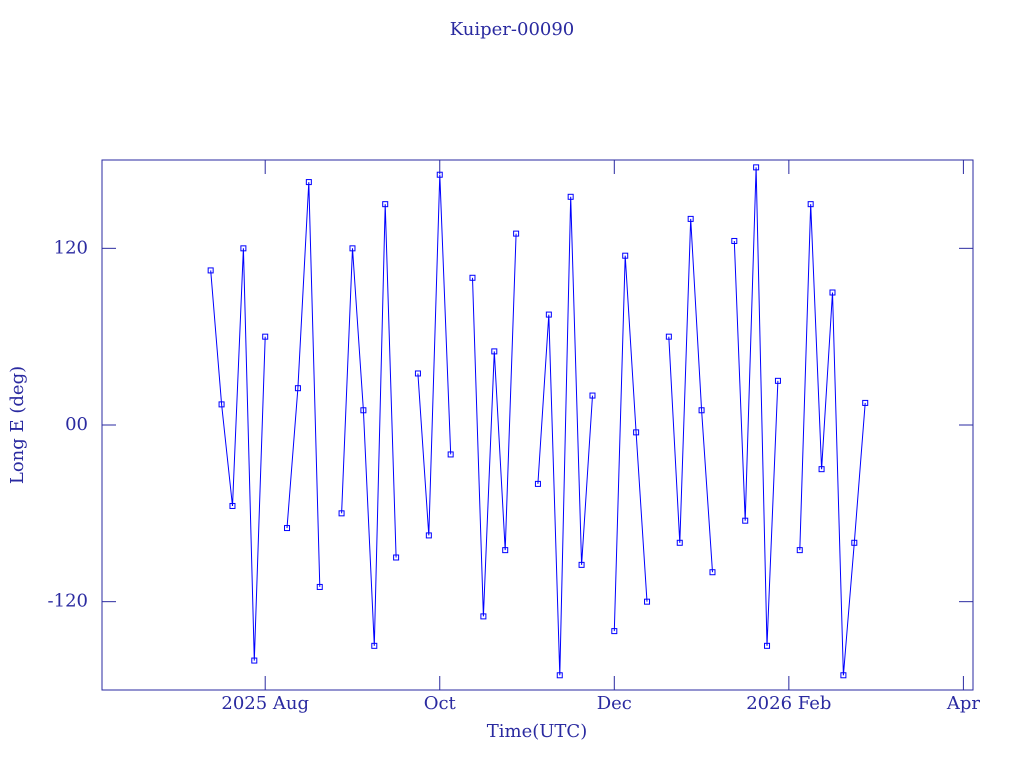 The height and width of the screenshot is (772, 1024). Describe the element at coordinates (788, 703) in the screenshot. I see `x-tick-label: 2026 Feb` at that location.